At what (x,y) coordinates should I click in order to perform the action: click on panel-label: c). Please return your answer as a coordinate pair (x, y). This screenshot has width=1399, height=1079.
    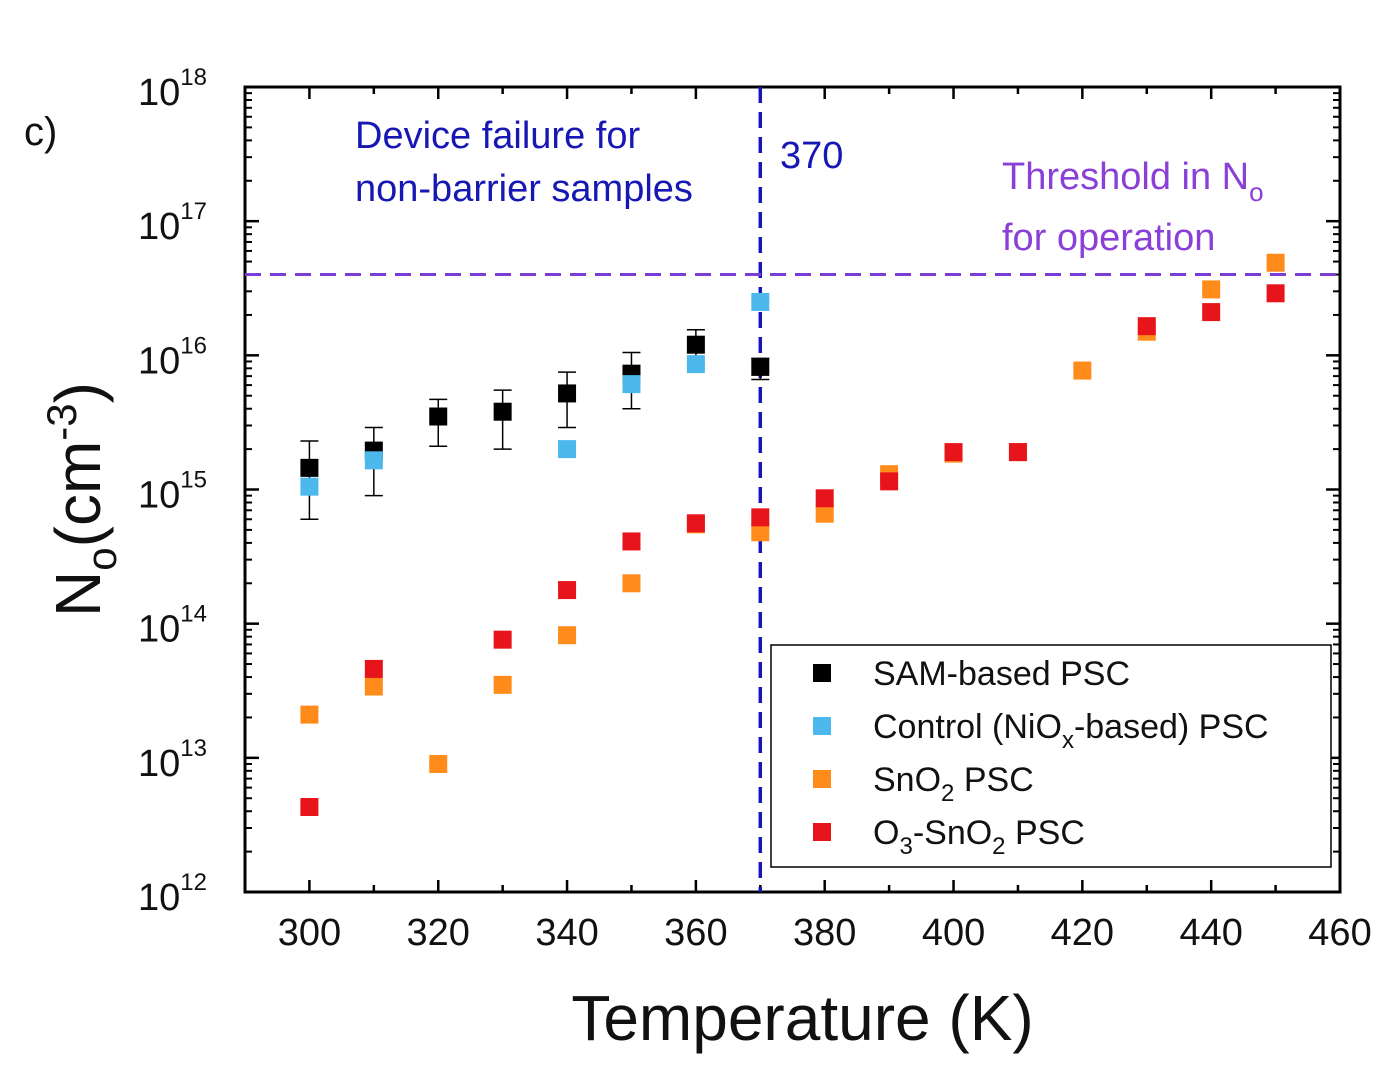
    Looking at the image, I should click on (40, 132).